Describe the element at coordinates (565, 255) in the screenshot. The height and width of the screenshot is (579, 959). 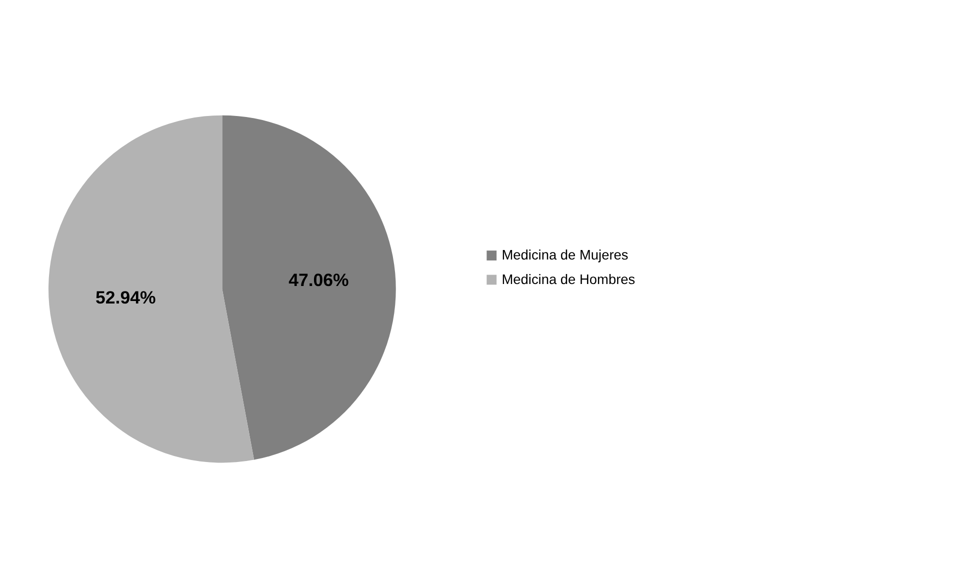
I see `legend-label: Medicina de Mujeres` at that location.